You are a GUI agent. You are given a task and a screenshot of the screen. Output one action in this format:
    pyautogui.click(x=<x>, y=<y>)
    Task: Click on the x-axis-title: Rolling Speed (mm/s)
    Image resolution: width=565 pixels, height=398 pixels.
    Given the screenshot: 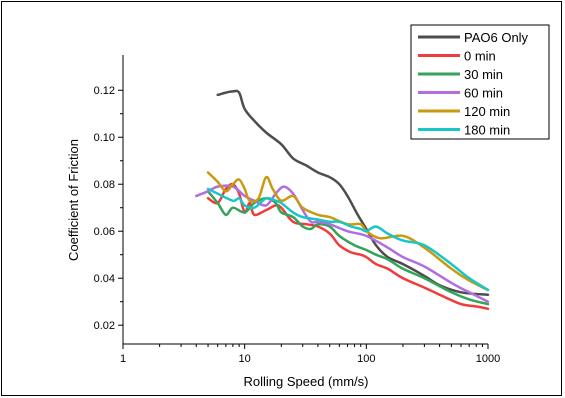 What is the action you would take?
    pyautogui.click(x=306, y=381)
    